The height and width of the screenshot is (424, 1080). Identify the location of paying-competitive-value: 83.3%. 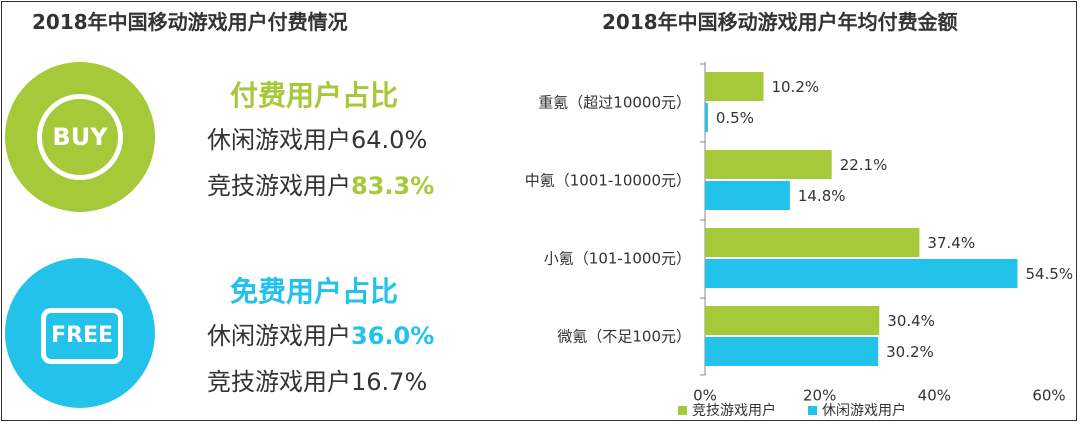
(393, 186).